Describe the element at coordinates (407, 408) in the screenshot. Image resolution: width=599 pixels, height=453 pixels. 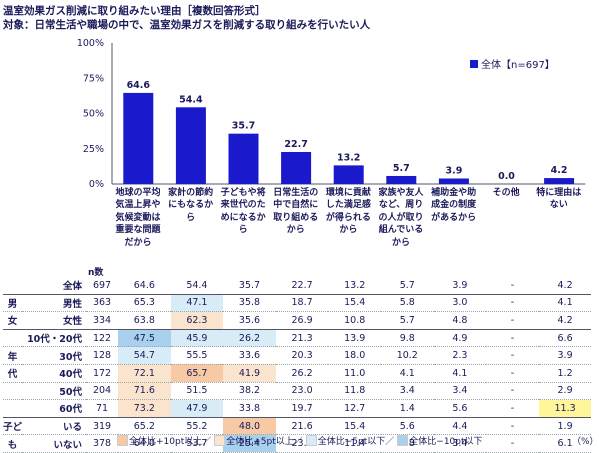
I see `value-cell: 1.4` at that location.